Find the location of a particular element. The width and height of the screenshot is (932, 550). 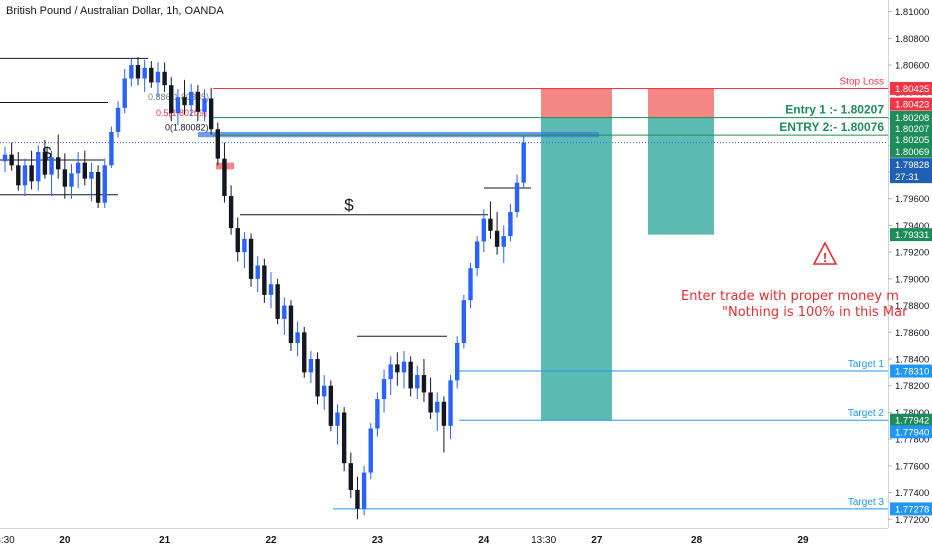

time-label-3: 22 is located at coordinates (271, 540).